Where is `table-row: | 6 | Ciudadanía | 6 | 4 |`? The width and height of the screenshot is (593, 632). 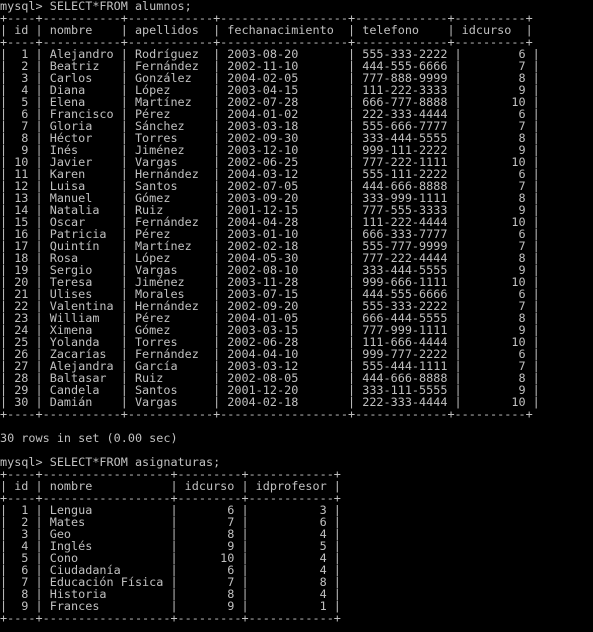
table-row: | 6 | Ciudadanía | 6 | 4 | is located at coordinates (170, 570).